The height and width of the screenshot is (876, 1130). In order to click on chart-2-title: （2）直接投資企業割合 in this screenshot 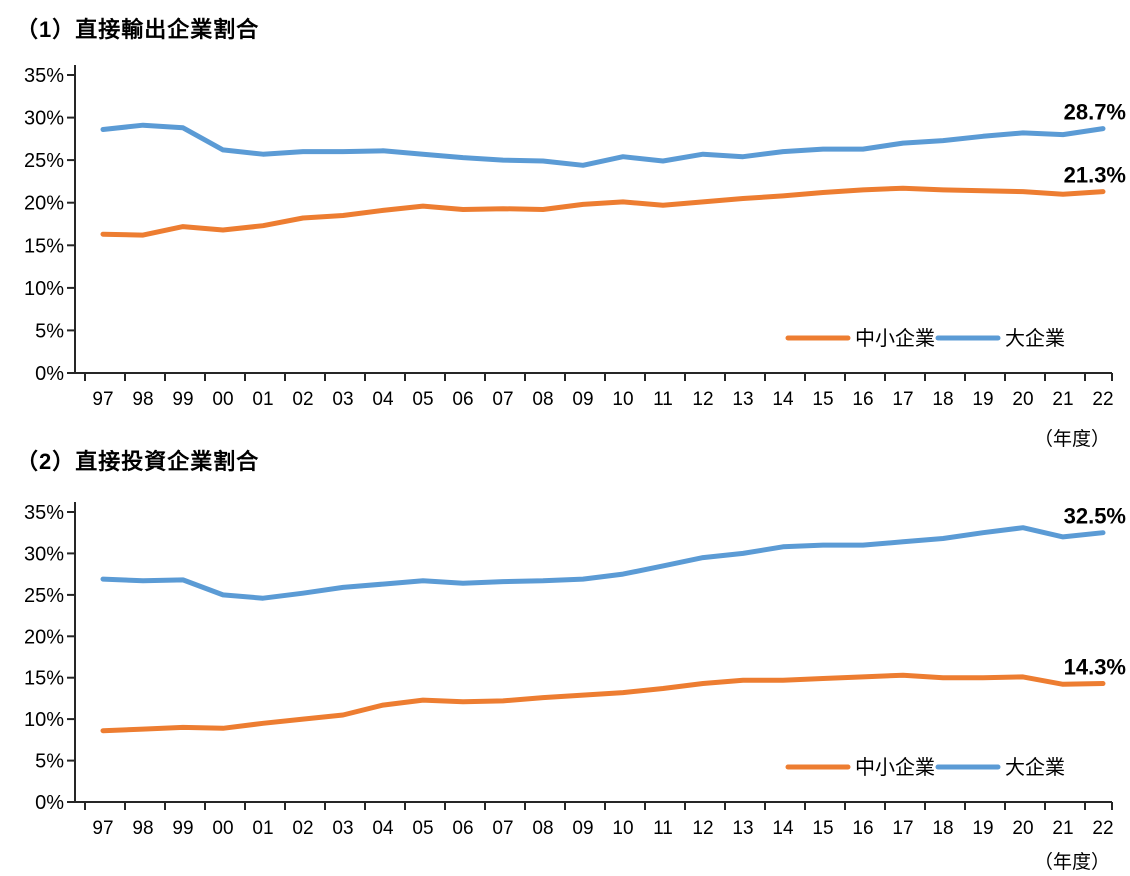, I will do `click(138, 461)`.